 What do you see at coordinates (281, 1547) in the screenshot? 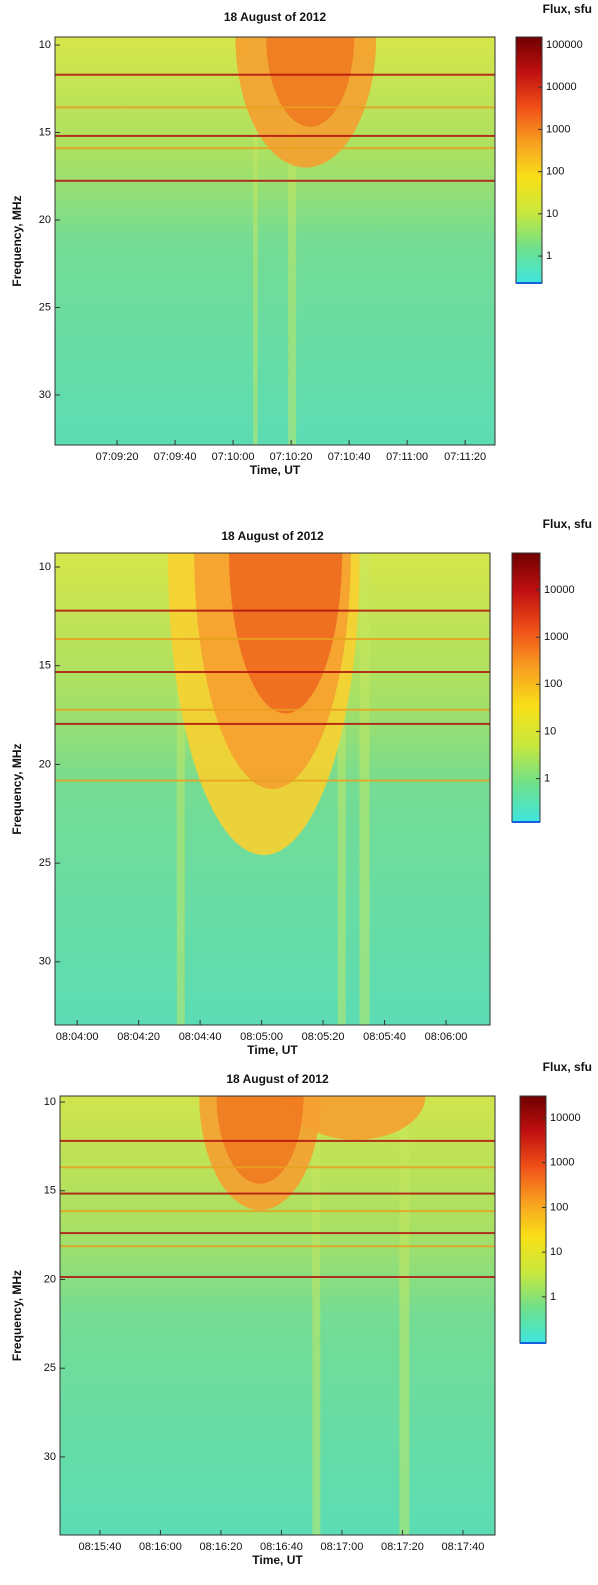
I see `x-tick-label: 08:16:40` at bounding box center [281, 1547].